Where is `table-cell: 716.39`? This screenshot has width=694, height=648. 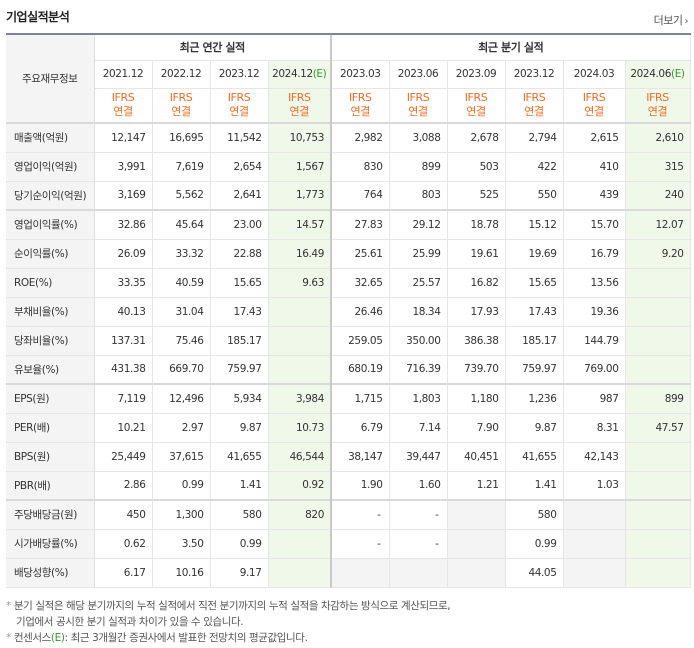
table-cell: 716.39 is located at coordinates (418, 370).